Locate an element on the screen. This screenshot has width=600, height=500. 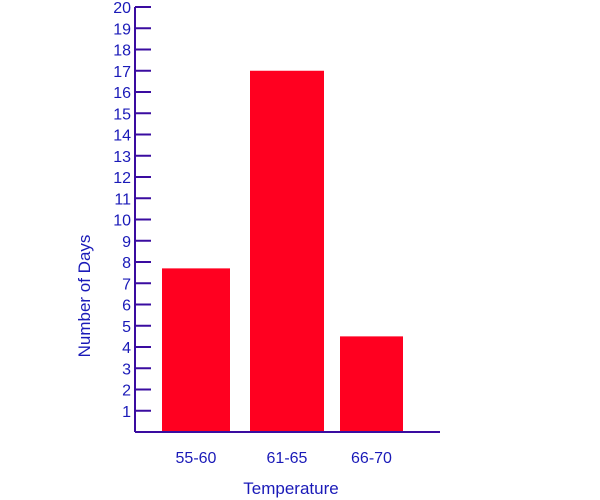
x-axis-title: Temperature is located at coordinates (290, 488).